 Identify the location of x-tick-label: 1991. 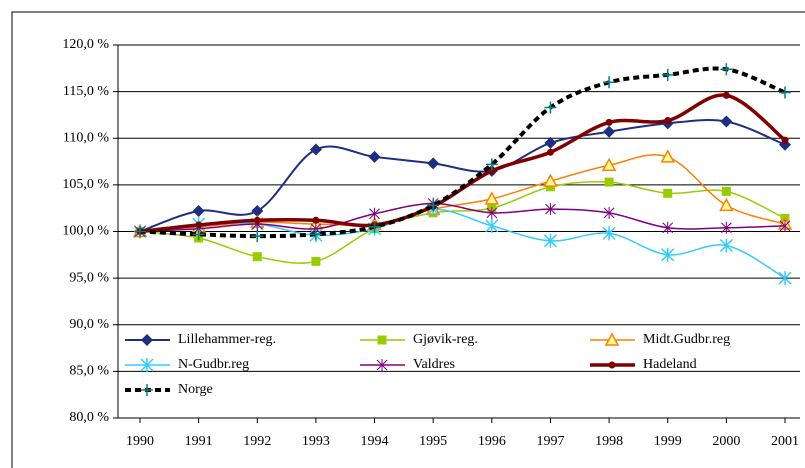
(199, 441).